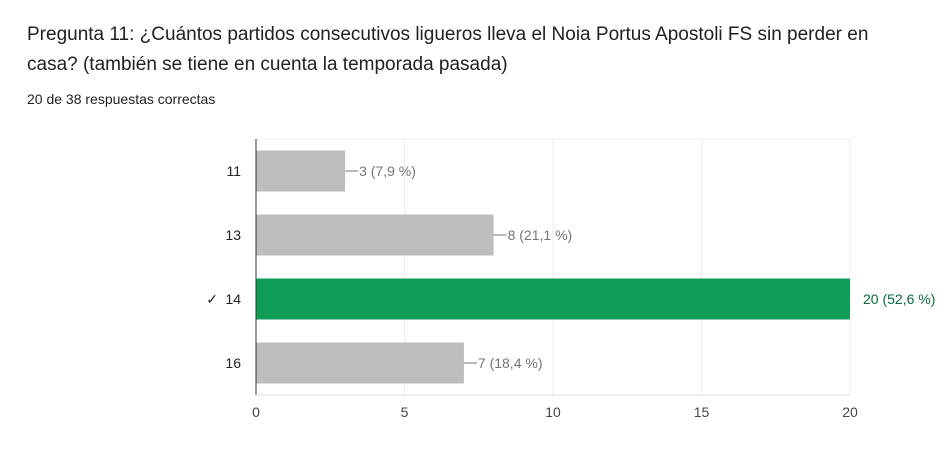 This screenshot has width=952, height=459. I want to click on data-label: 7 (18,4 %), so click(510, 363).